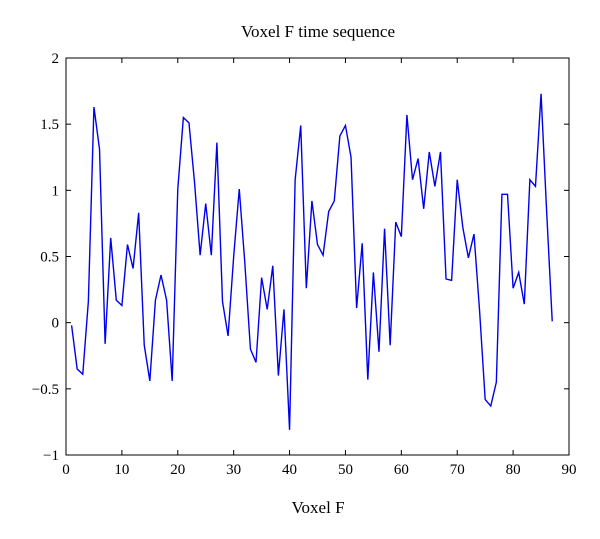  I want to click on x-tick-label: 50, so click(345, 470).